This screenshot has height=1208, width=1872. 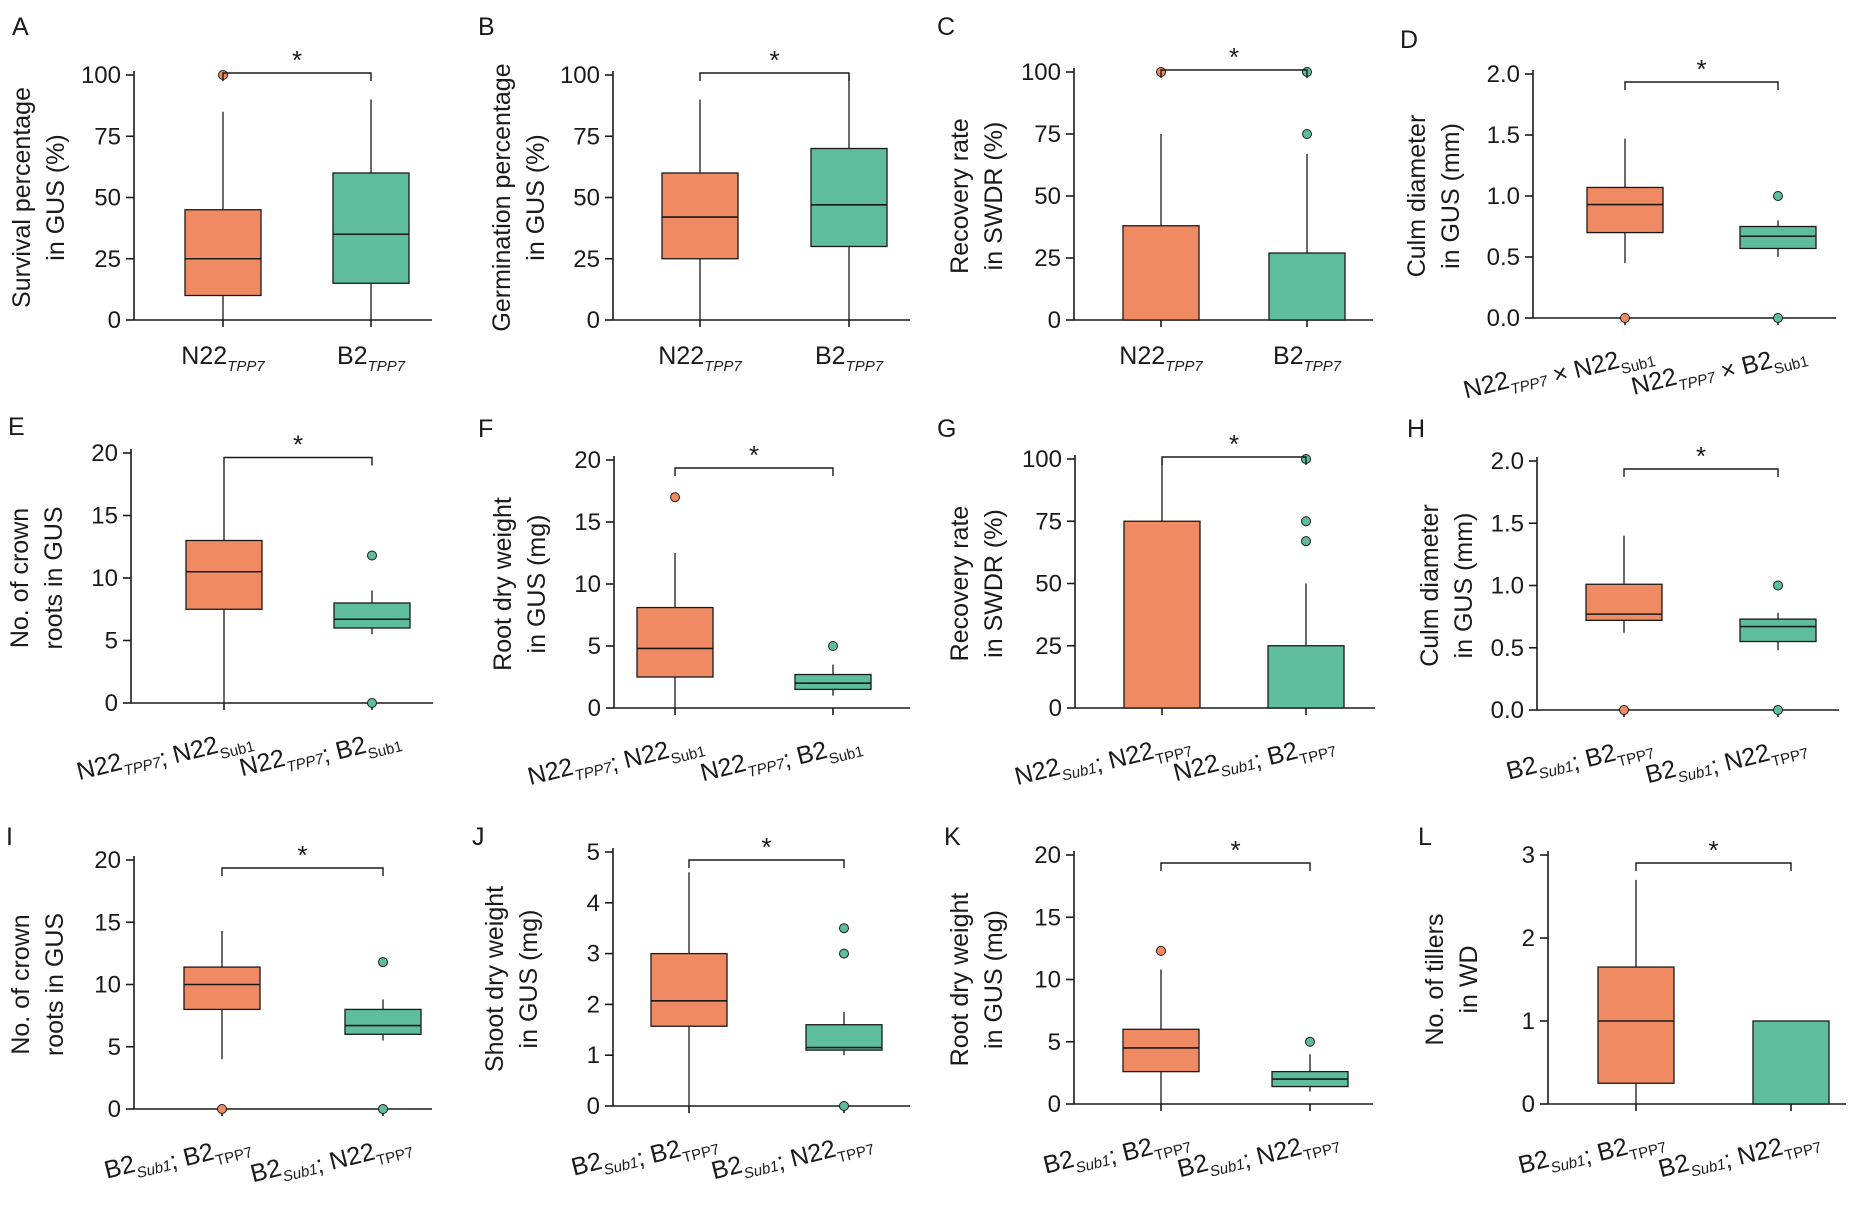 I want to click on y-tick-label: 2, so click(x=593, y=1004).